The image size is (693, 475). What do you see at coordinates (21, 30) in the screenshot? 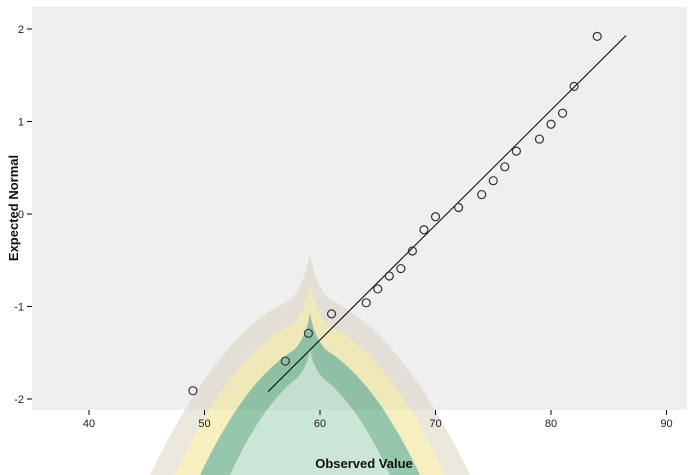
I see `y-tick-label: 2` at bounding box center [21, 30].